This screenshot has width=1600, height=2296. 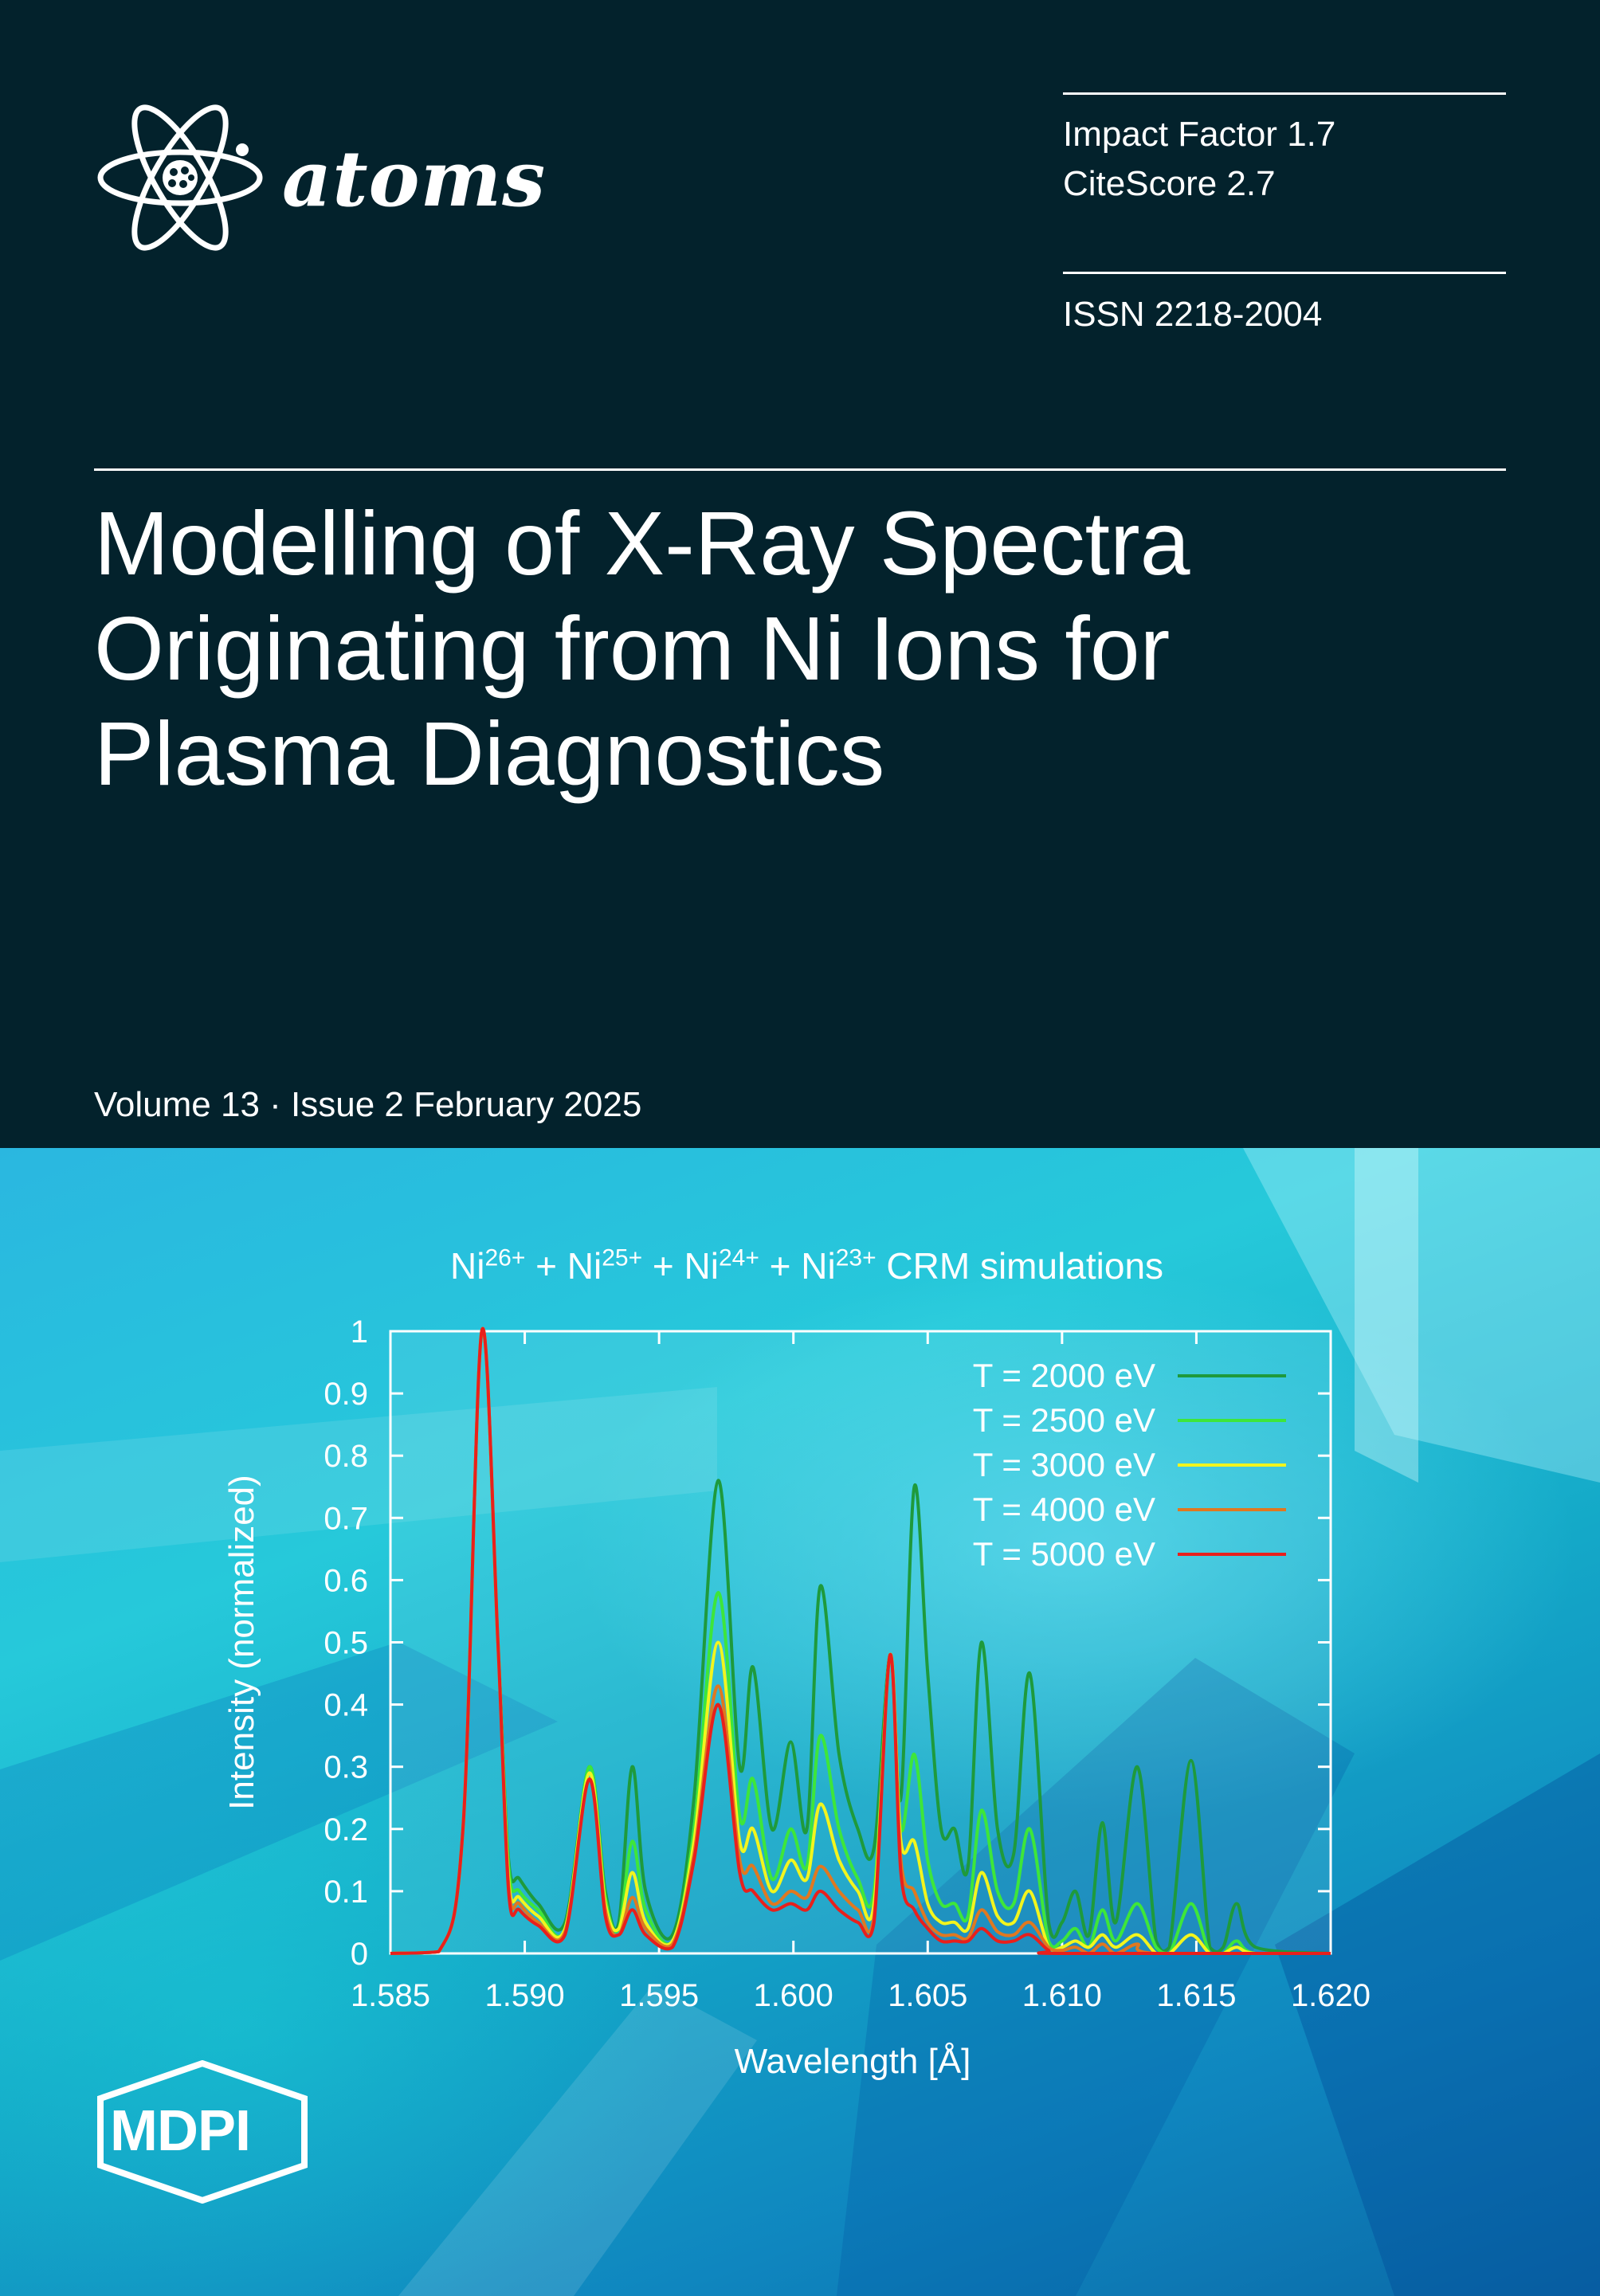 What do you see at coordinates (525, 1996) in the screenshot?
I see `x-tick-label: 1.590` at bounding box center [525, 1996].